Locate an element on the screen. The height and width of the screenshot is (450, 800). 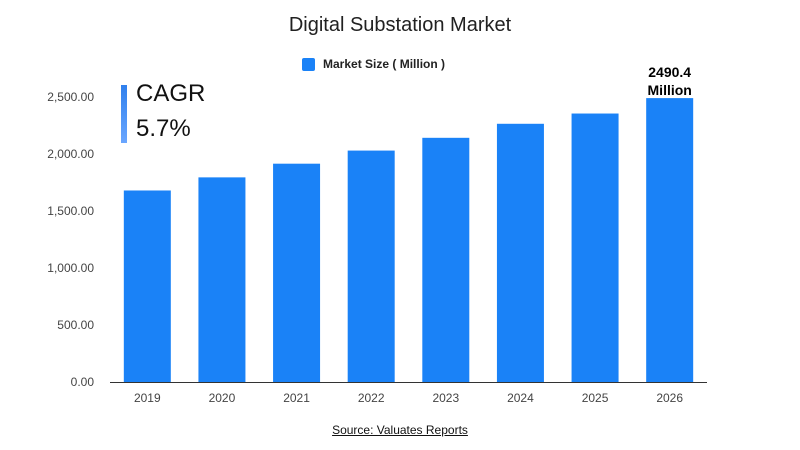
data-label: Million is located at coordinates (670, 90).